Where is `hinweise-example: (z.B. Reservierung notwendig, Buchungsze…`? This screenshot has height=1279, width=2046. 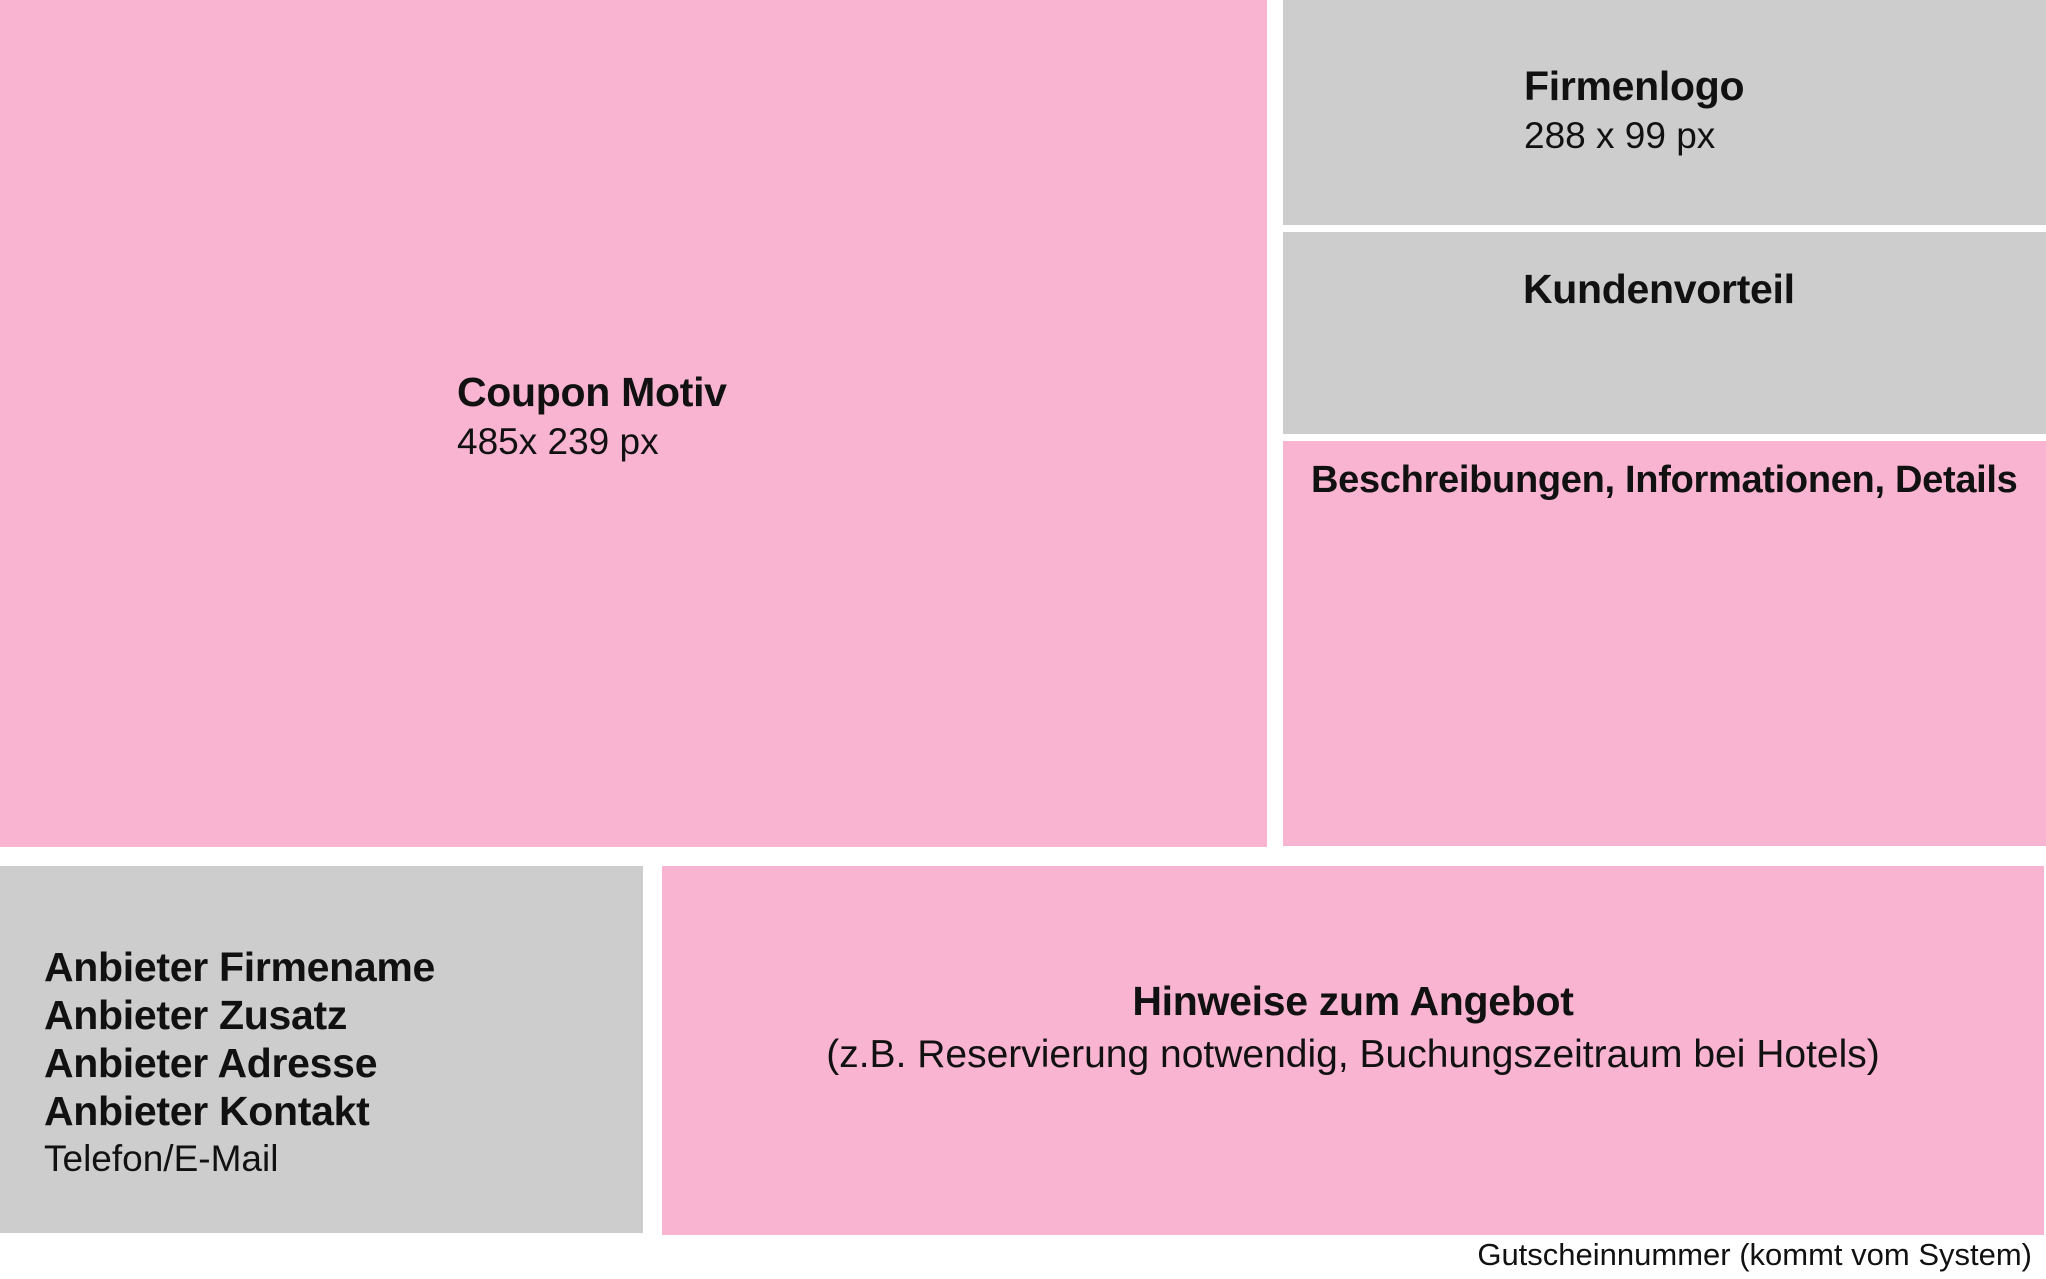 hinweise-example: (z.B. Reservierung notwendig, Buchungsze… is located at coordinates (1353, 1054).